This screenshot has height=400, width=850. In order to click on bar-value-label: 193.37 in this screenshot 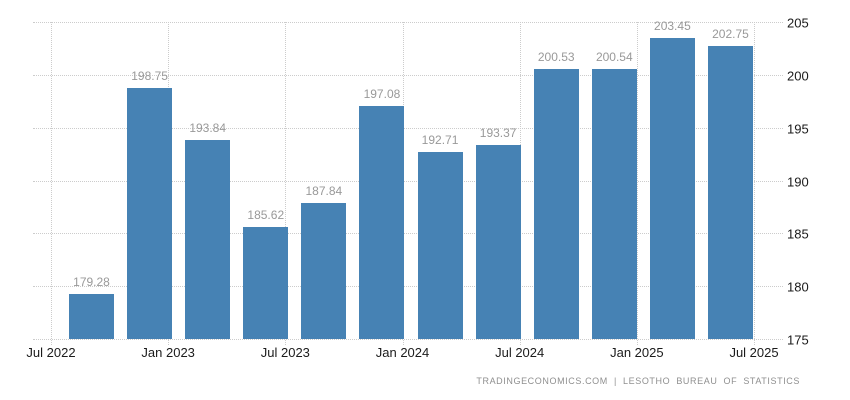, I will do `click(498, 132)`.